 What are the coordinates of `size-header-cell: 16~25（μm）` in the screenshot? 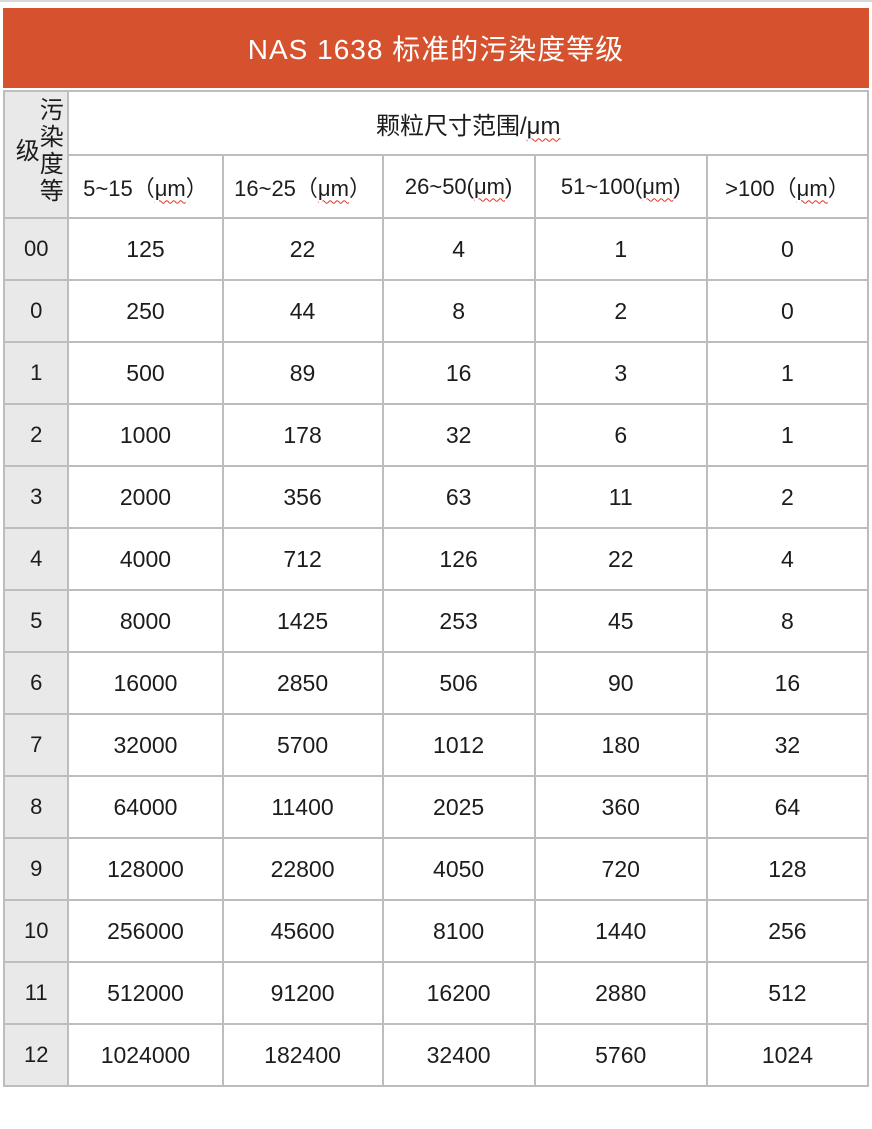 It's located at (302, 186).